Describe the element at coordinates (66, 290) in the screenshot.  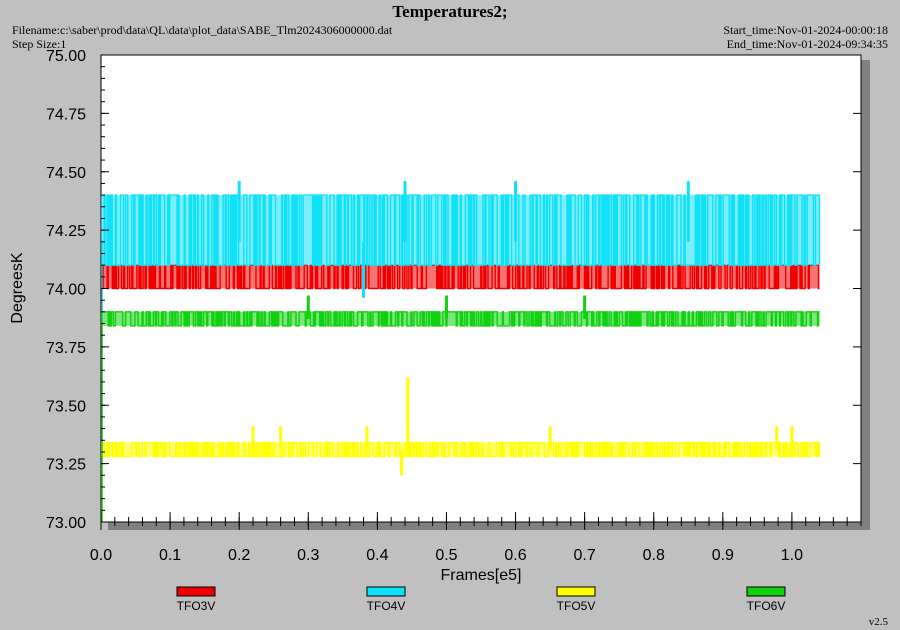
I see `y-tick-label: 74.00` at that location.